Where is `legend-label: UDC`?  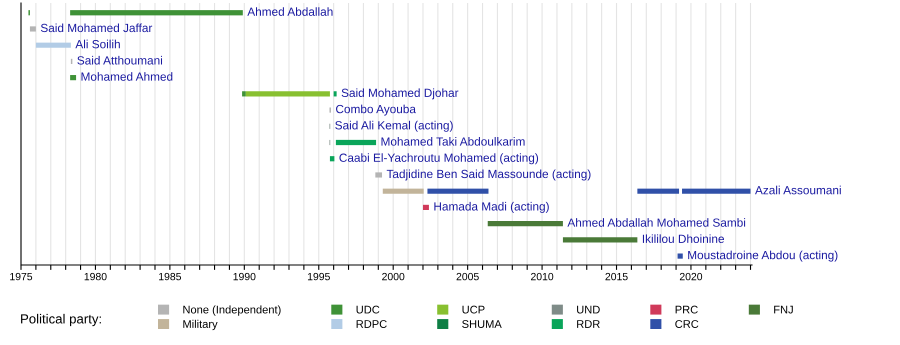 legend-label: UDC is located at coordinates (368, 310).